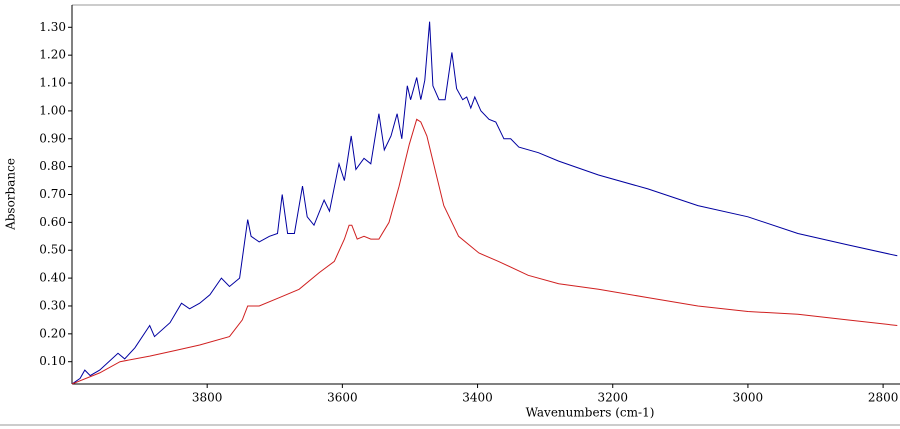  What do you see at coordinates (52, 250) in the screenshot?
I see `y-tick-label: 0.50` at bounding box center [52, 250].